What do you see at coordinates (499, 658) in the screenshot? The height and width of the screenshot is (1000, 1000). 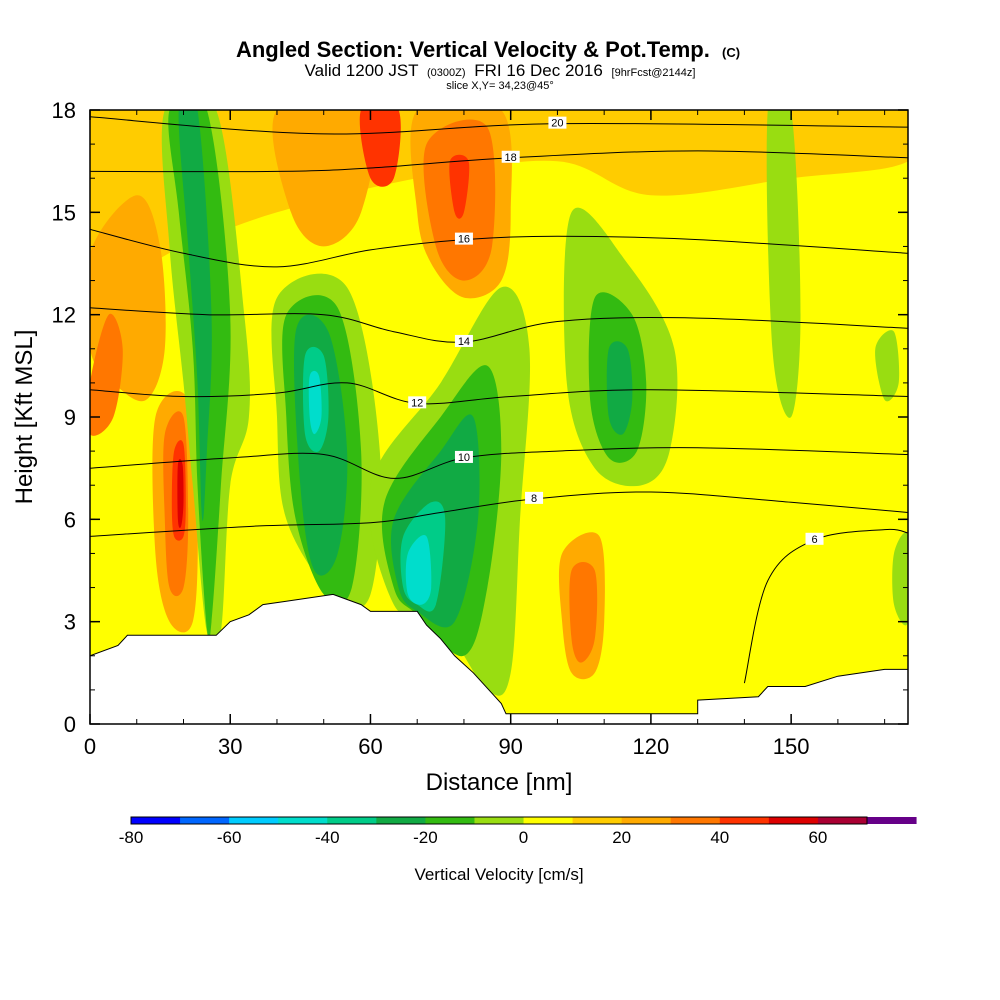 I see `terrain-mask` at bounding box center [499, 658].